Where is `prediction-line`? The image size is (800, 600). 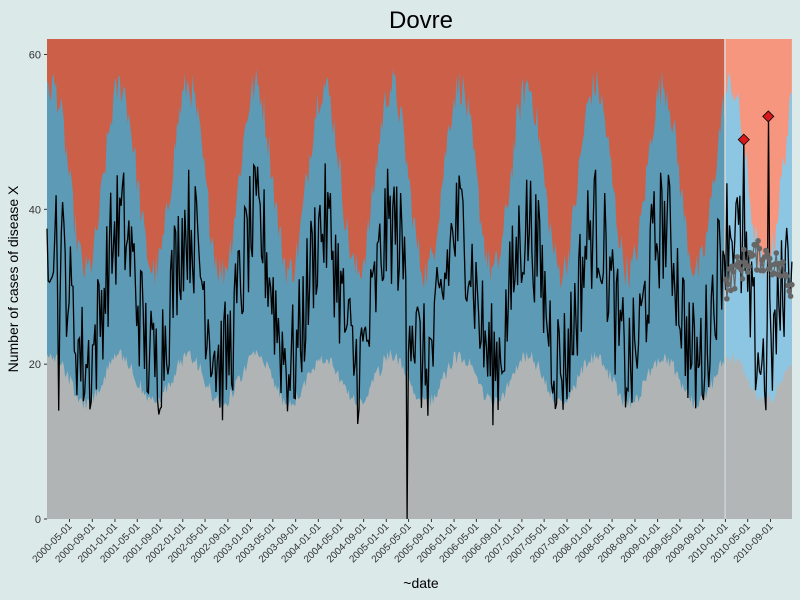 prediction-line is located at coordinates (759, 269).